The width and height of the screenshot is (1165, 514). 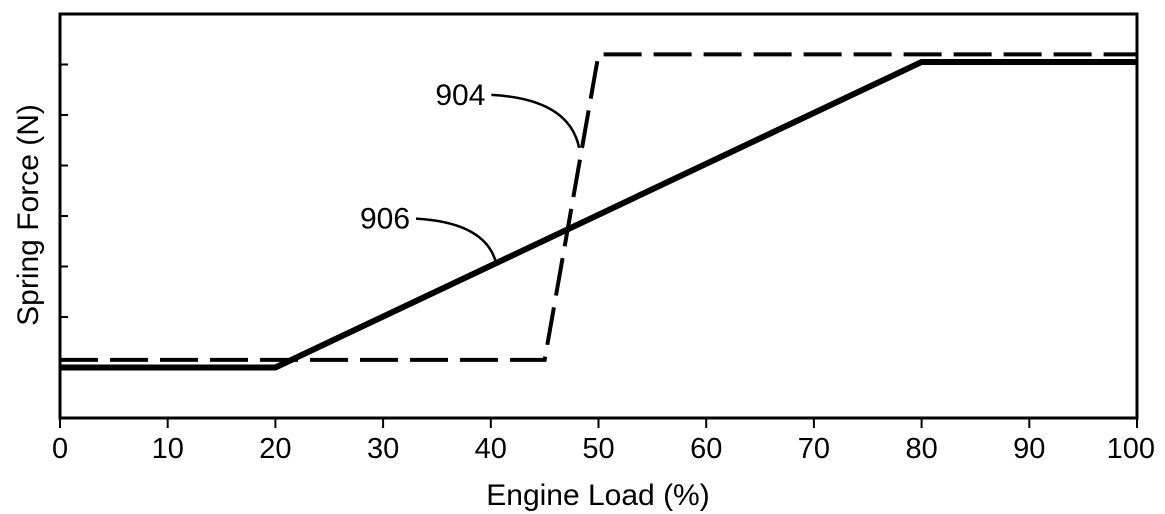 I want to click on x-axis-tick-labels: 0 10 20 30 40 50 60 70 80 90 100, so click(x=603, y=449).